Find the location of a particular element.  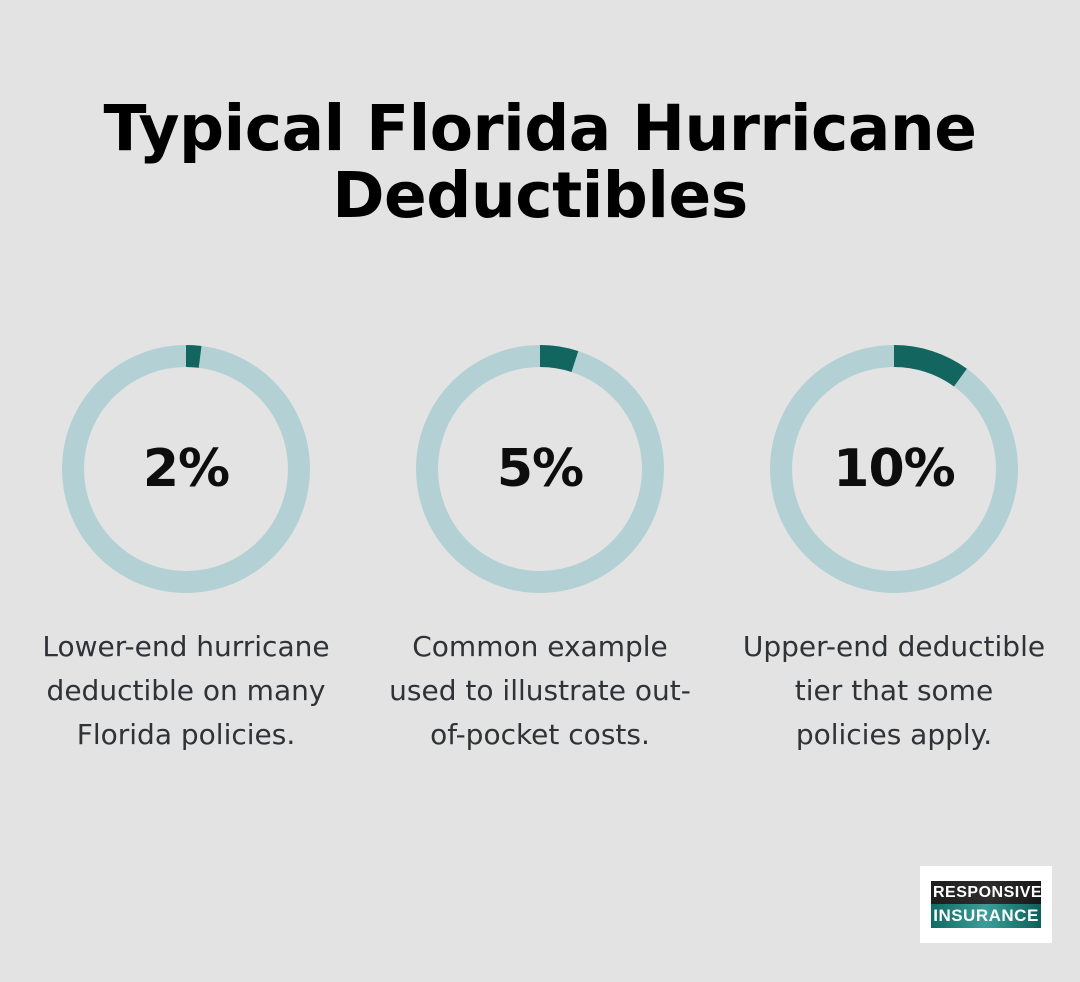

brand-logo-line-insurance: INSURANCE is located at coordinates (986, 916).